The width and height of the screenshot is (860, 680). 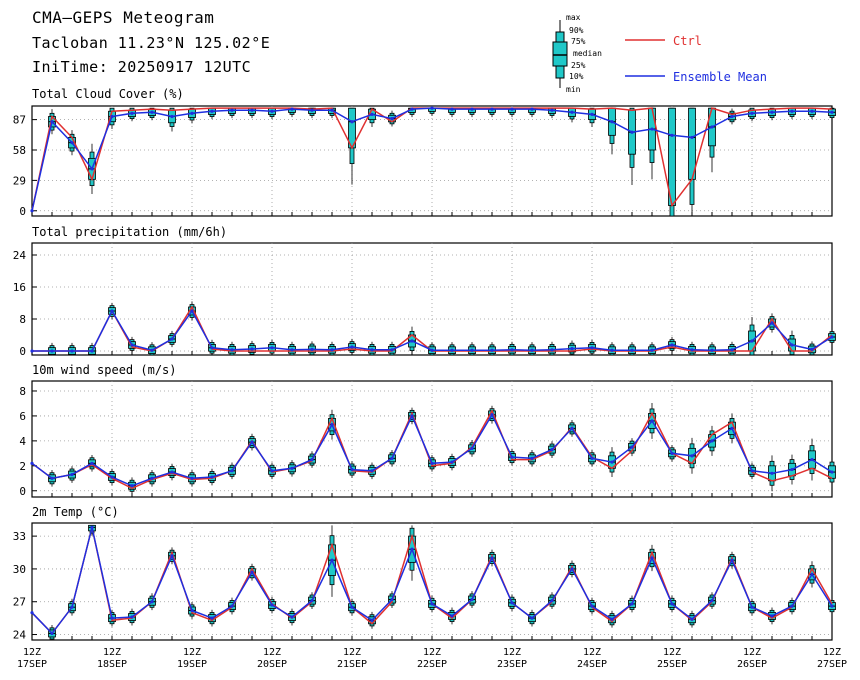 I want to click on x-tick-label: 25SEP, so click(x=672, y=664).